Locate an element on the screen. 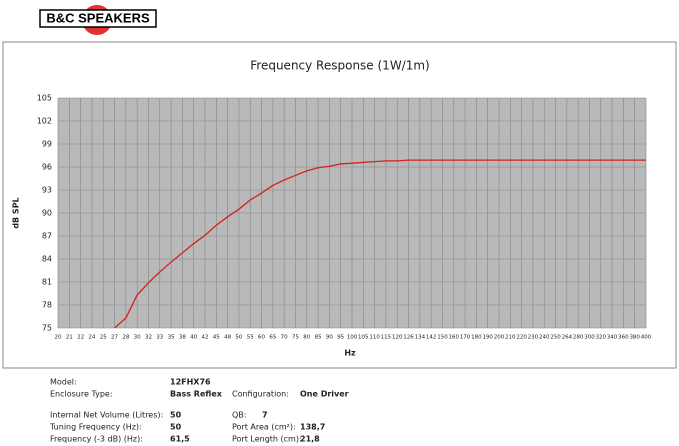 Image resolution: width=679 pixels, height=446 pixels. spec-label: Internal Net Volume (Litres): is located at coordinates (106, 415).